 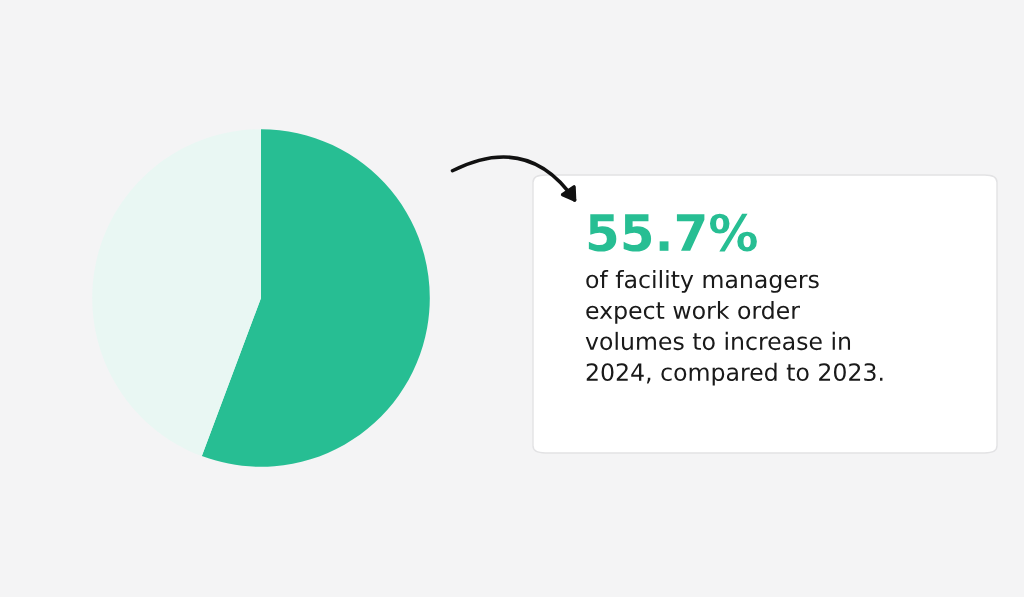 I want to click on text: of facility managers expect work order volumes to increase in 2024, compared to 2023., so click(x=734, y=328).